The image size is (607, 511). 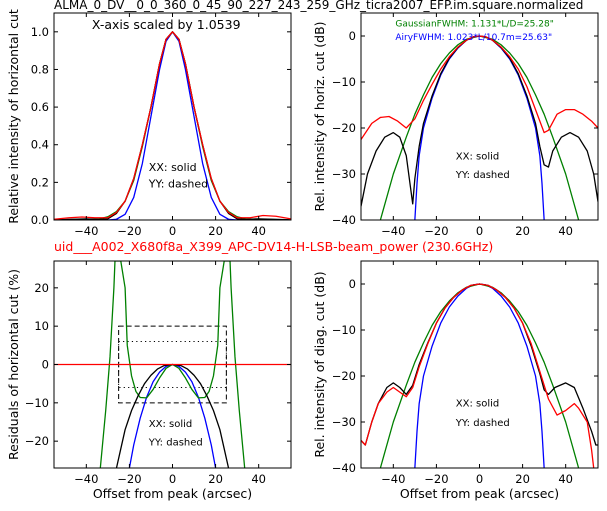 I want to click on legend-entry: GaussianFWHM: 1.131*L/D=25.28", so click(x=474, y=24).